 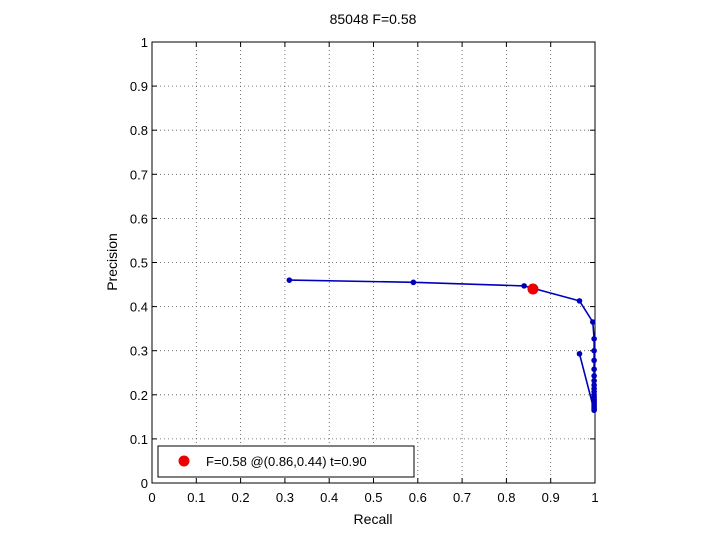 What do you see at coordinates (139, 439) in the screenshot?
I see `y-tick-label: 0.1` at bounding box center [139, 439].